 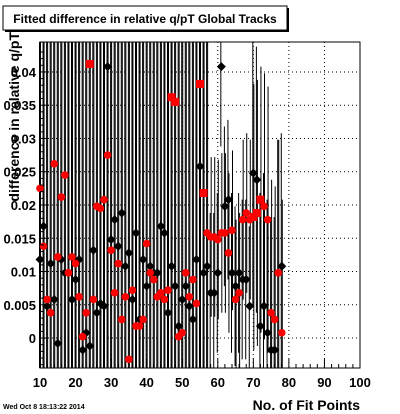 I want to click on x-tick-label: 60, so click(x=218, y=382).